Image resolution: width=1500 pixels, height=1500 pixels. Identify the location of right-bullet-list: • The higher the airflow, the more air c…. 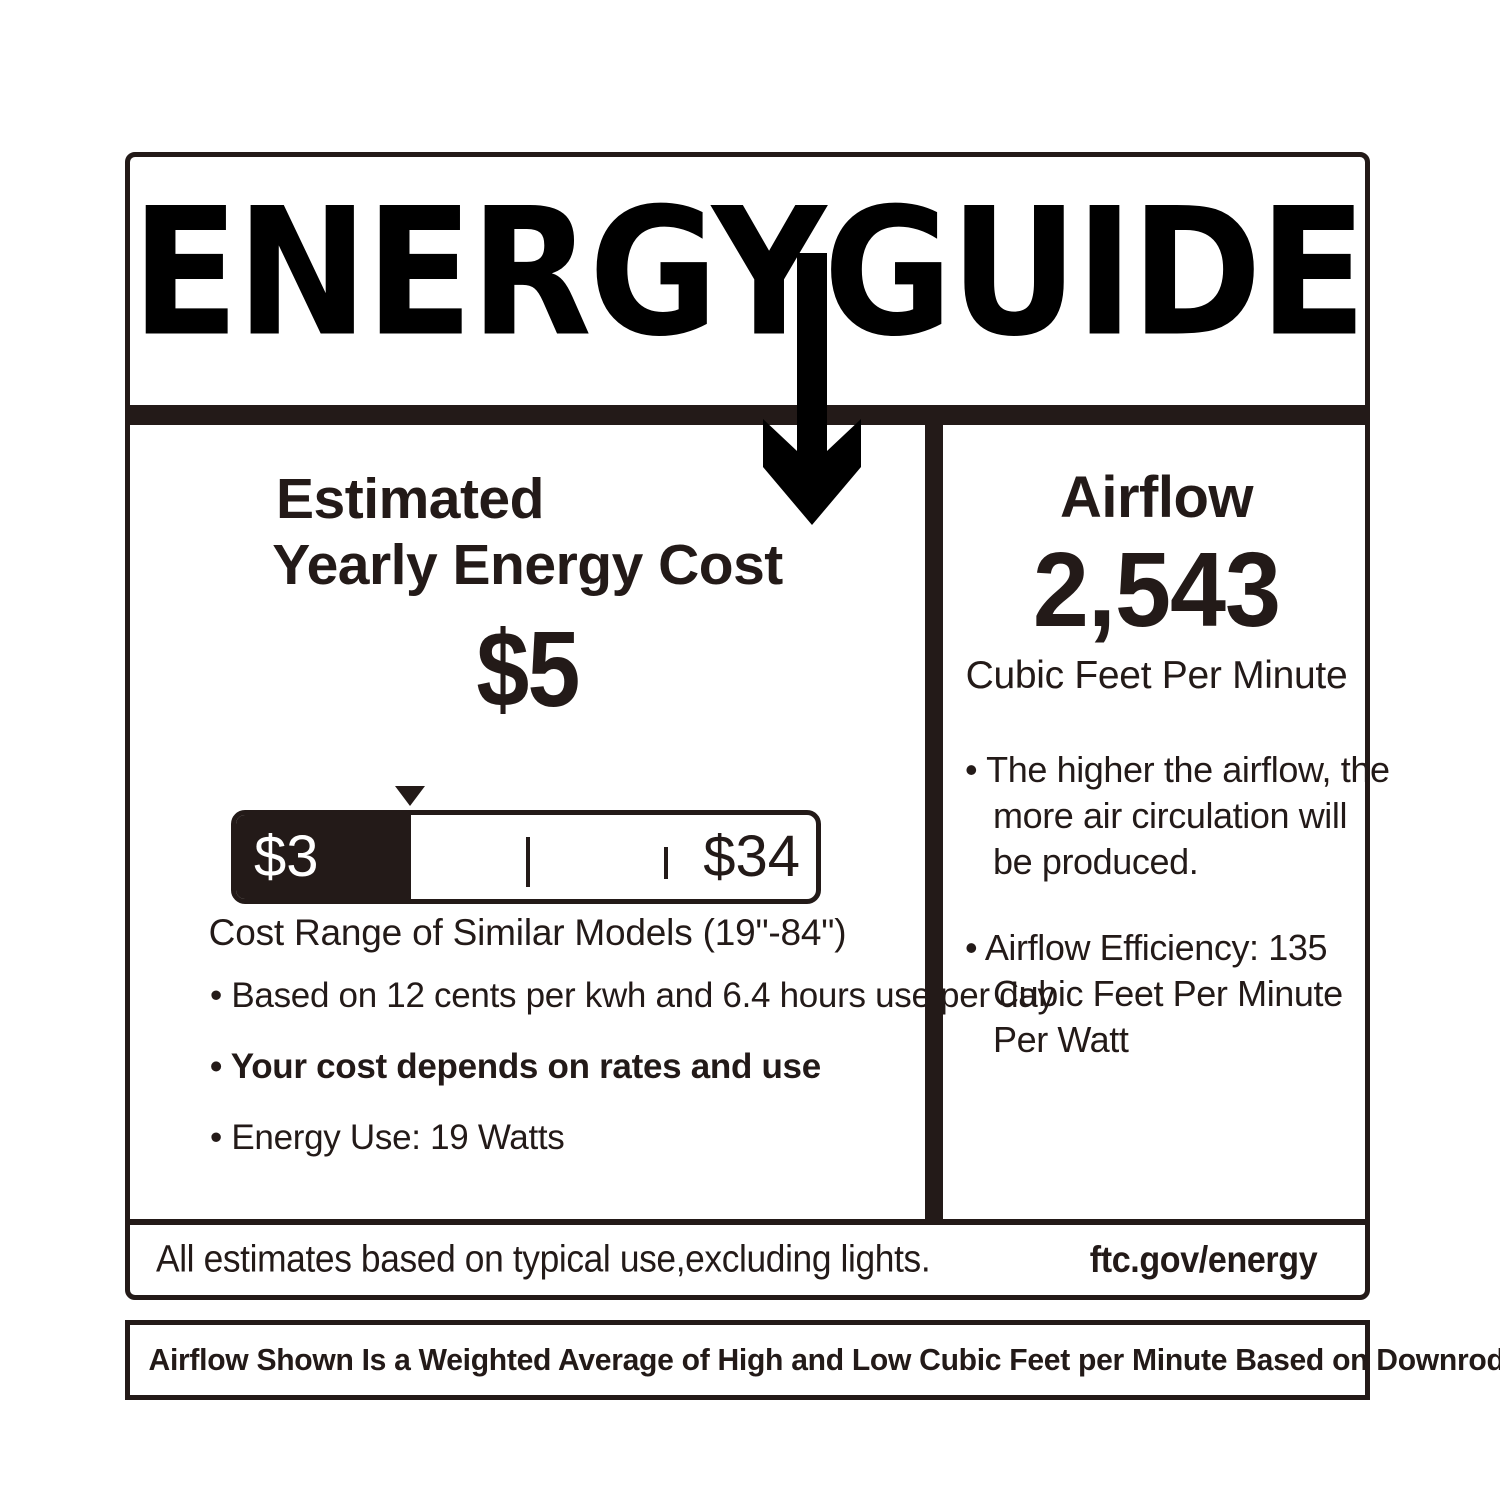
(1180, 925).